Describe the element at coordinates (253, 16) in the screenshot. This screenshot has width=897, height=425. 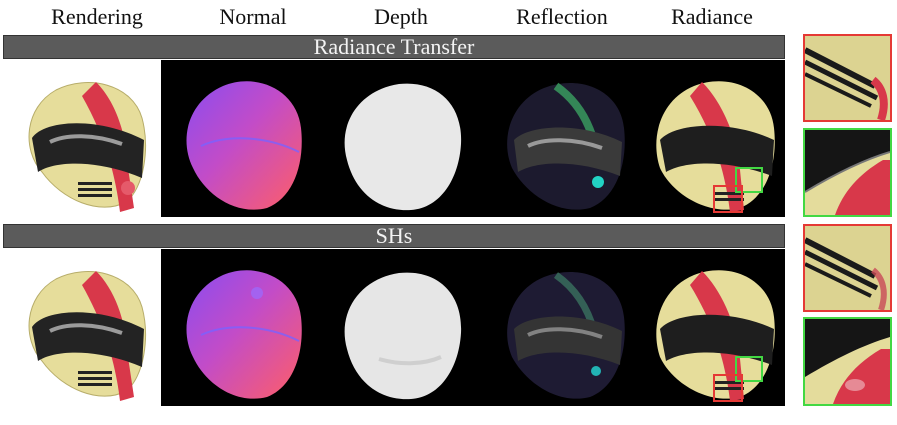
I see `column-header-normal: Normal` at that location.